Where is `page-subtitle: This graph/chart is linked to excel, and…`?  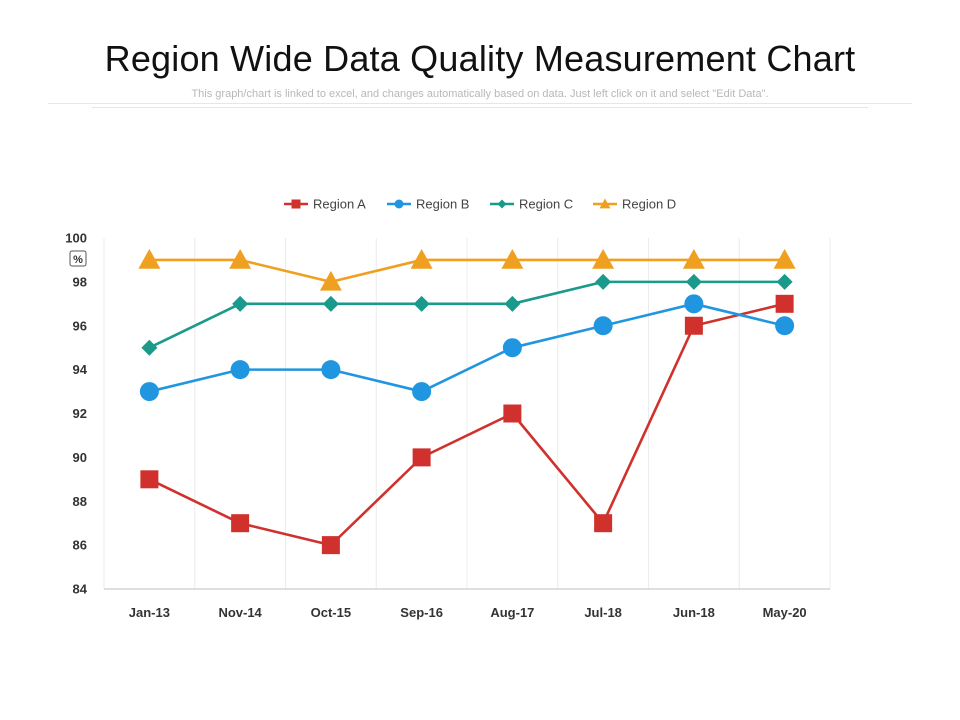 page-subtitle: This graph/chart is linked to excel, and… is located at coordinates (480, 94).